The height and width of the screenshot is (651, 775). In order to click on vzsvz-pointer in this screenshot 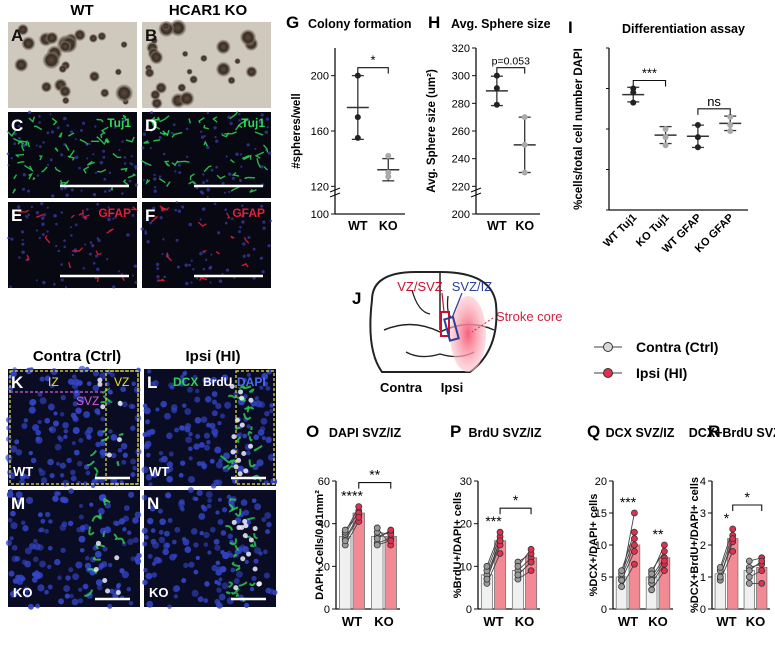, I will do `click(443, 302)`.